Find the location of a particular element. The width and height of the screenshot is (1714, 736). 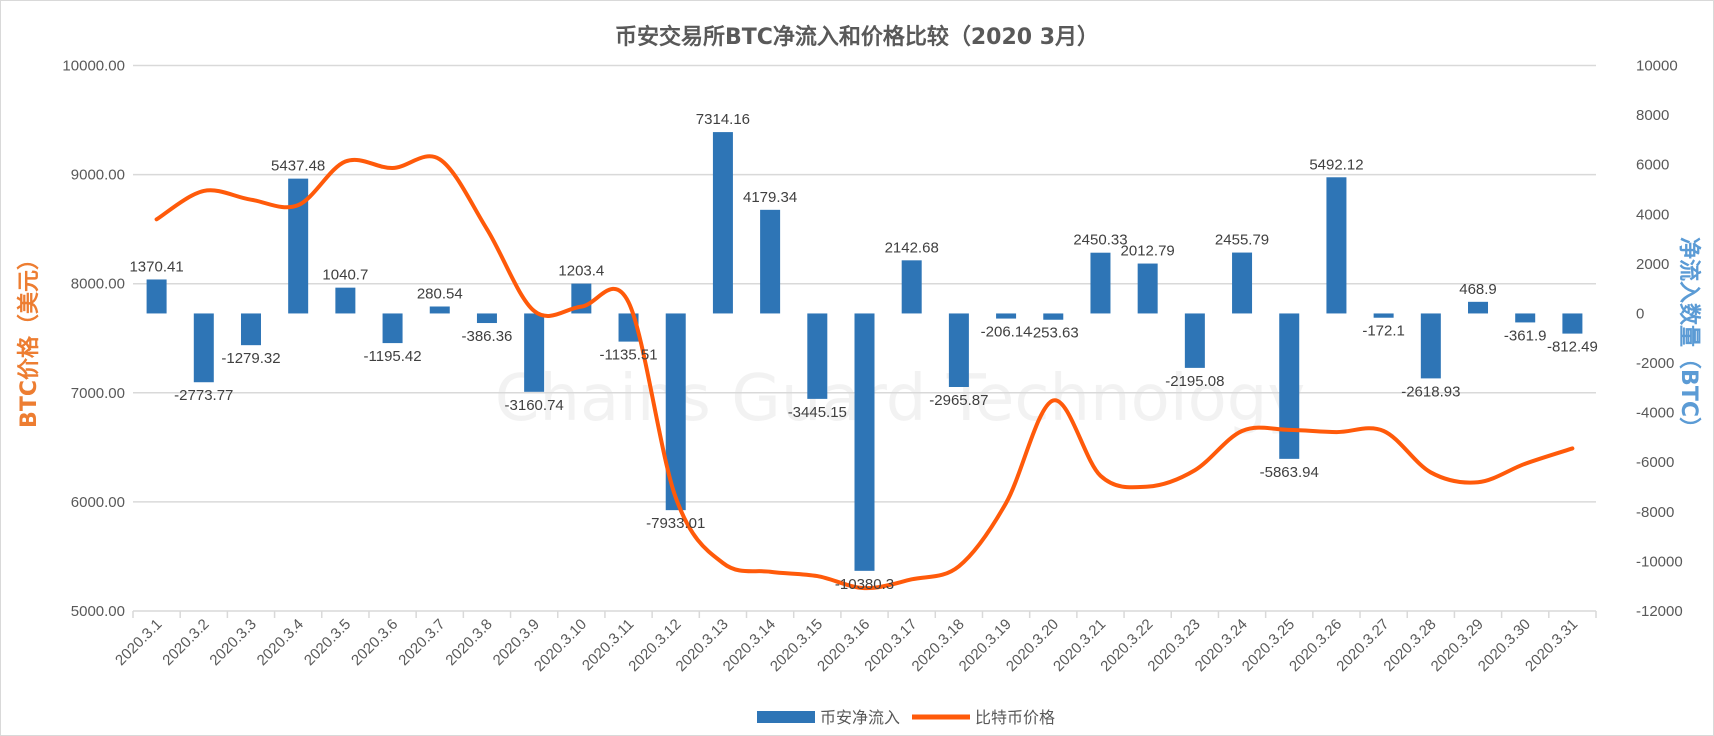

data-label: -2965.87 is located at coordinates (958, 400).